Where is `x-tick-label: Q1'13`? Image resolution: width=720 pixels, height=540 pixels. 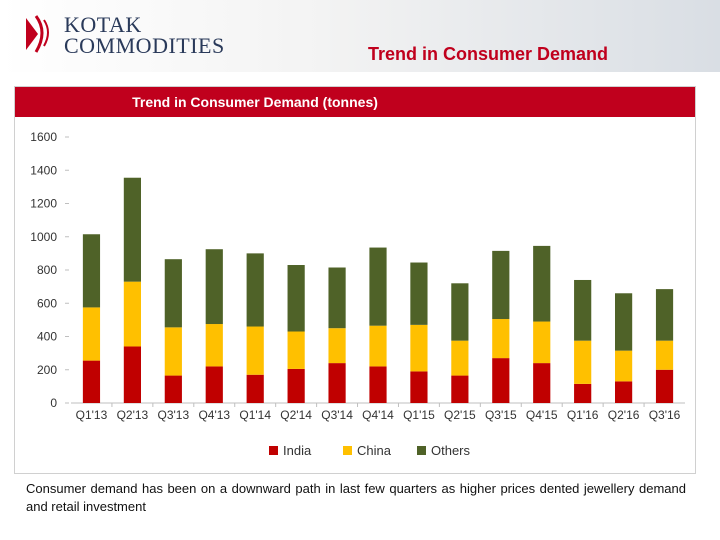
x-tick-label: Q1'13 is located at coordinates (92, 415).